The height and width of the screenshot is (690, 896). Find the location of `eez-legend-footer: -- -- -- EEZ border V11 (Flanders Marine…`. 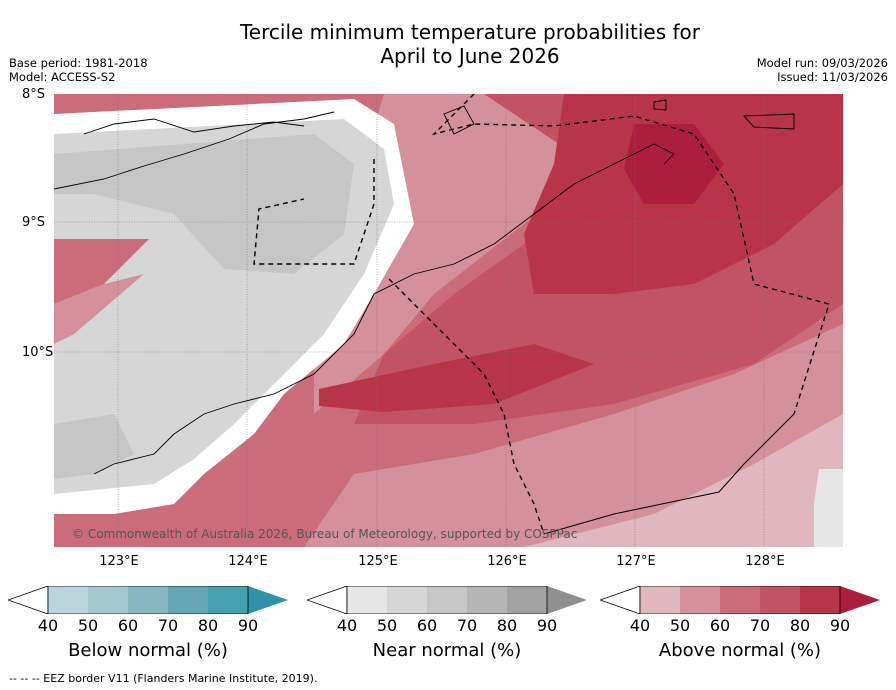

eez-legend-footer: -- -- -- EEZ border V11 (Flanders Marine… is located at coordinates (163, 678).